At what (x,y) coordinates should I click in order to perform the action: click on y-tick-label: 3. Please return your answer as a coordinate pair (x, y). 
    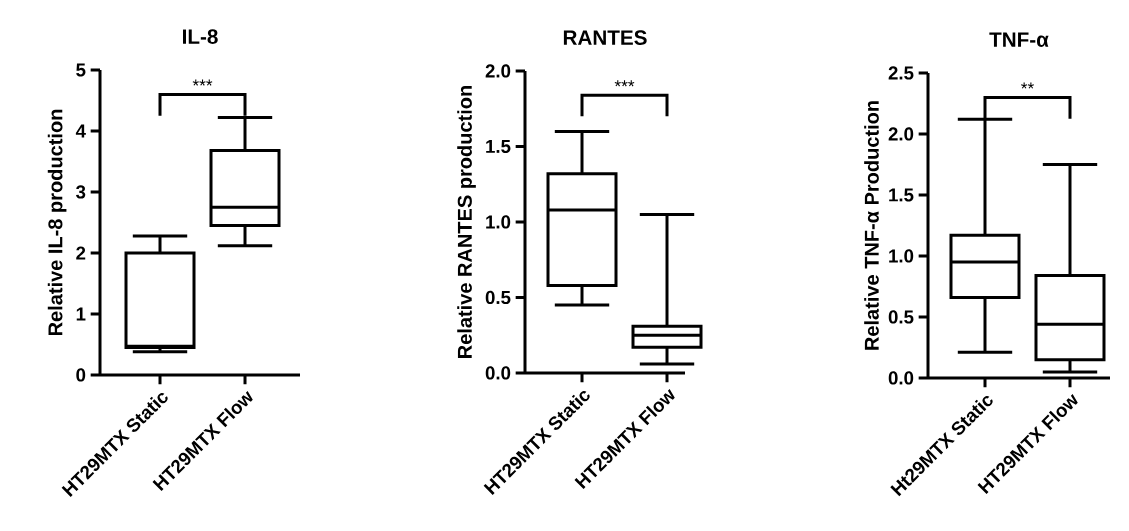
    Looking at the image, I should click on (81, 192).